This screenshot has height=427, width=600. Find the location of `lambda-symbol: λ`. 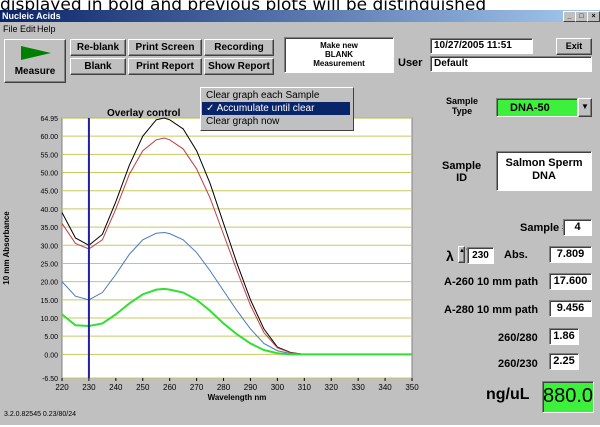

lambda-symbol: λ is located at coordinates (450, 256).